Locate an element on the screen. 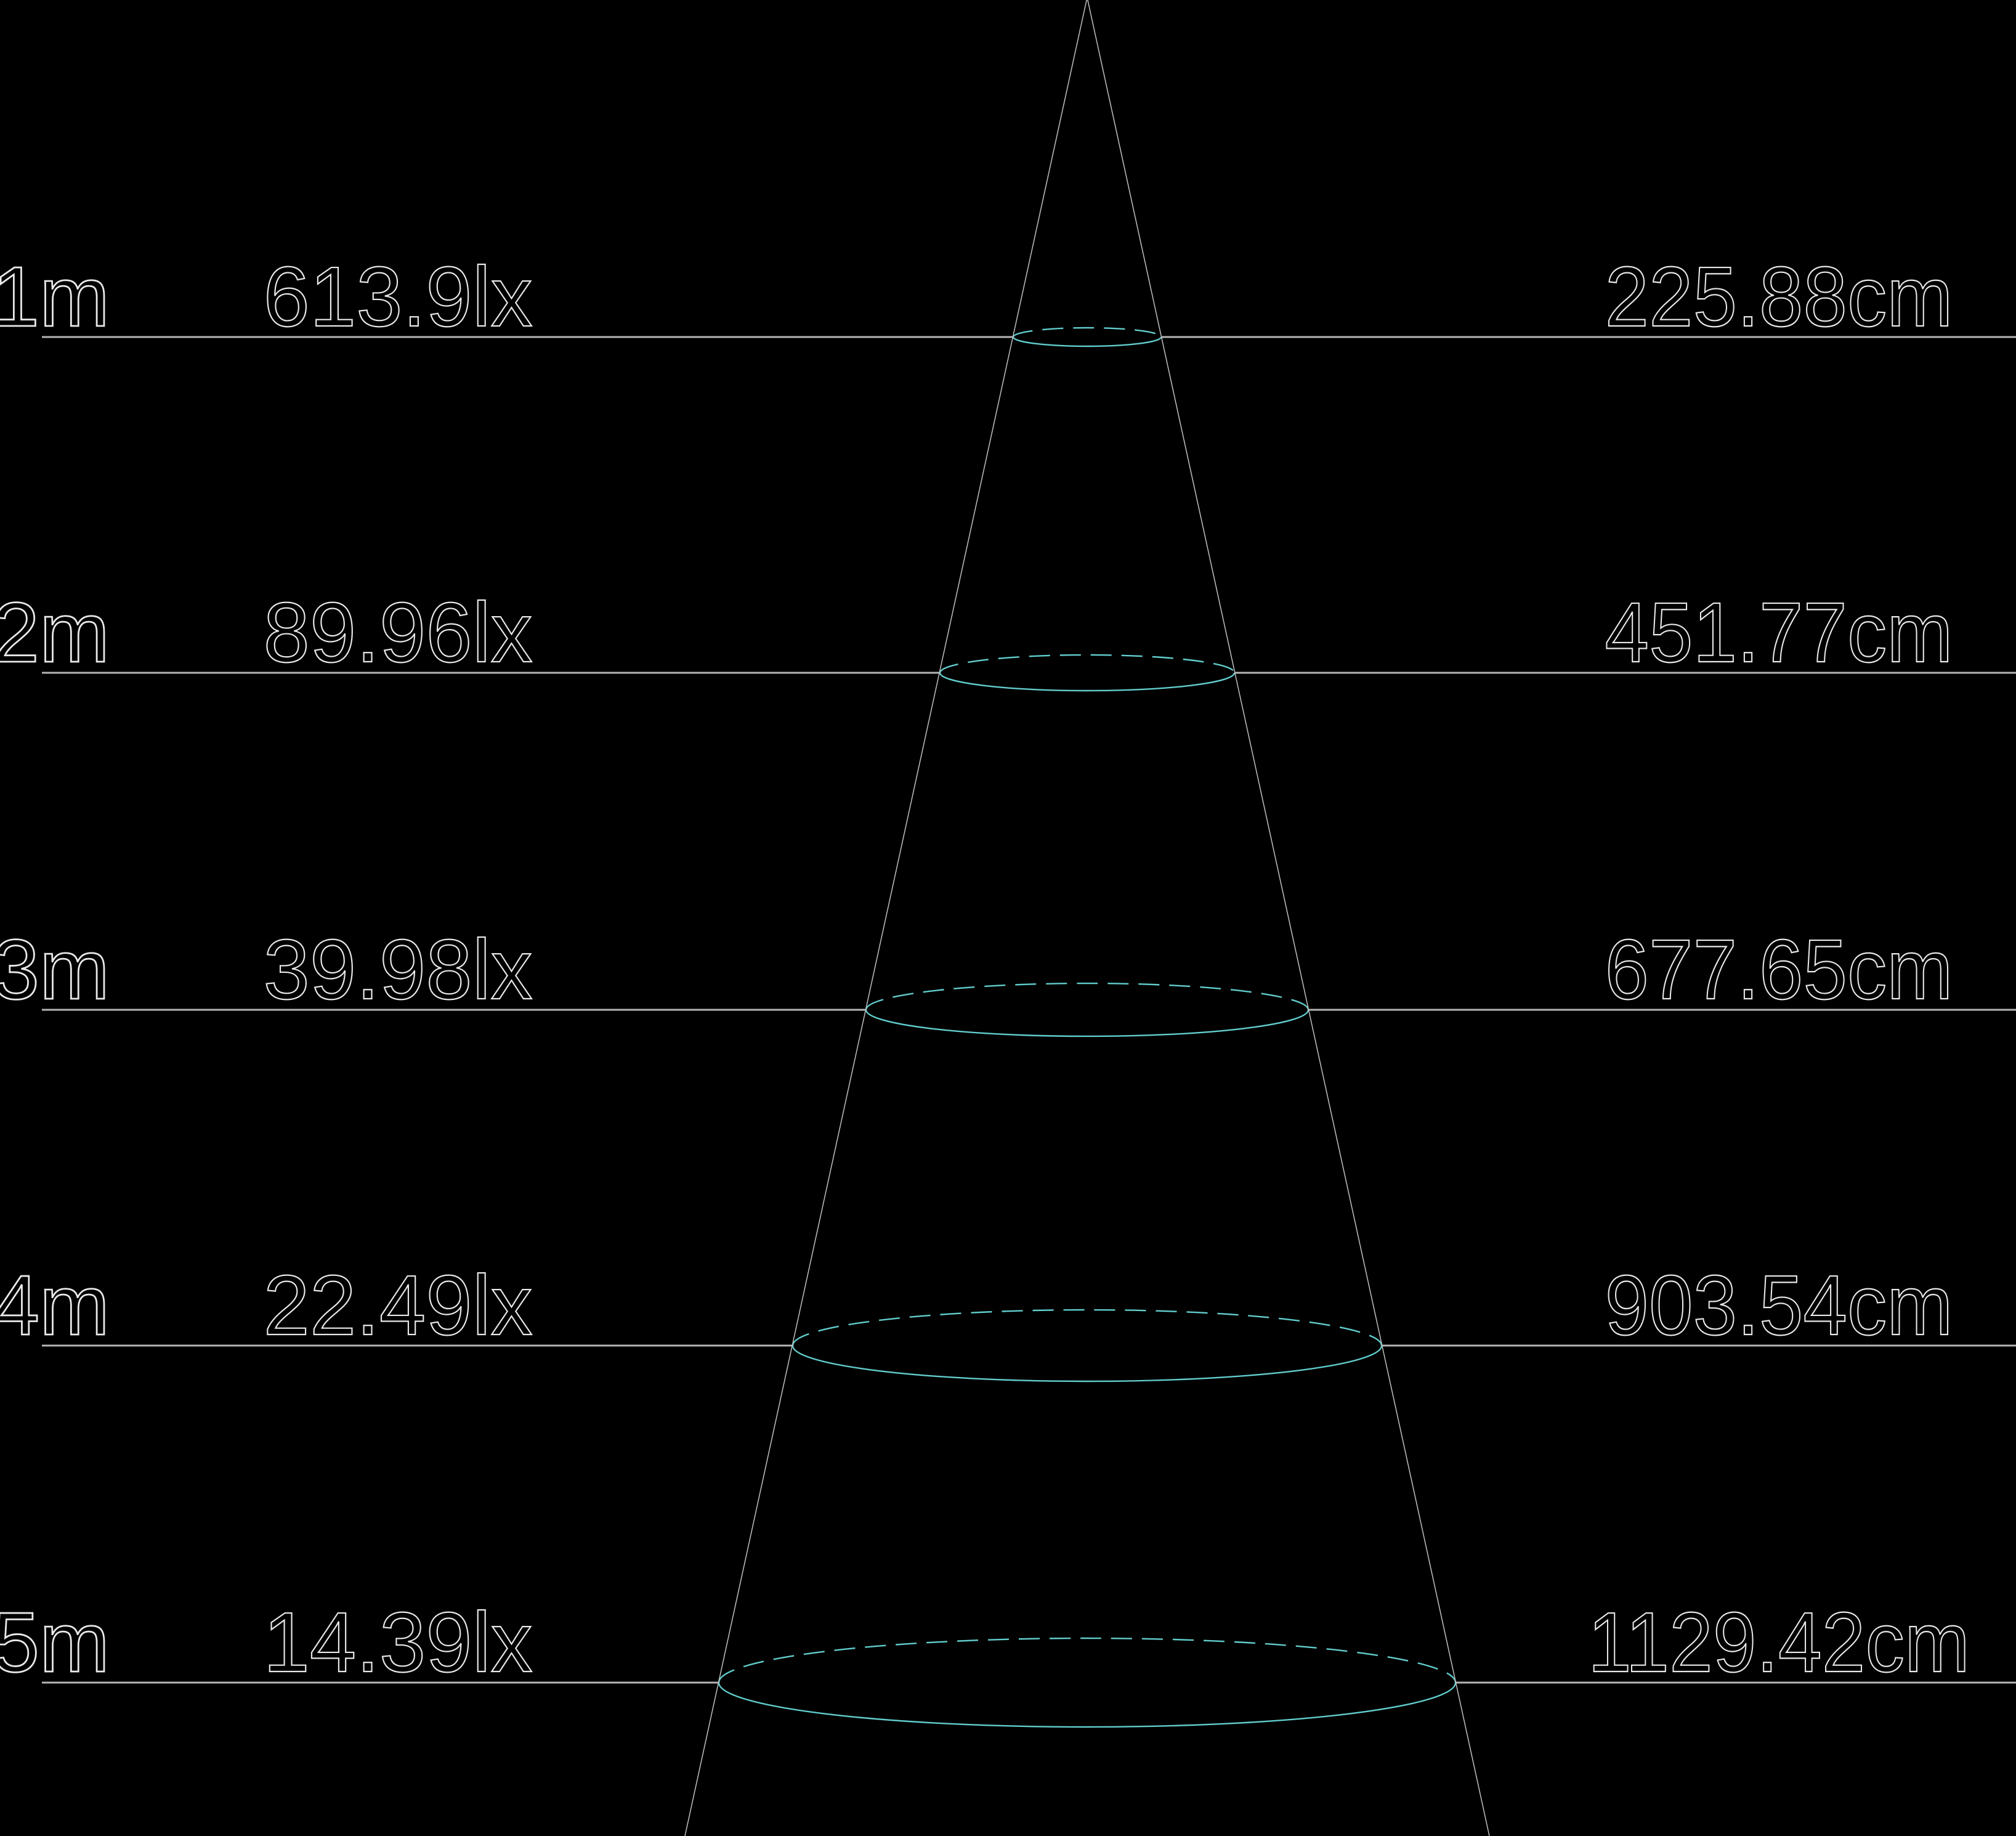  row-1m: 1m 613.9lx 225.88cm is located at coordinates (1008, 298).